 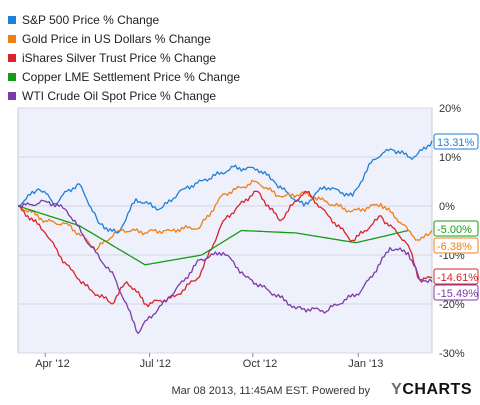 What do you see at coordinates (116, 38) in the screenshot?
I see `legend-label: Gold Price in US Dollars % Change` at bounding box center [116, 38].